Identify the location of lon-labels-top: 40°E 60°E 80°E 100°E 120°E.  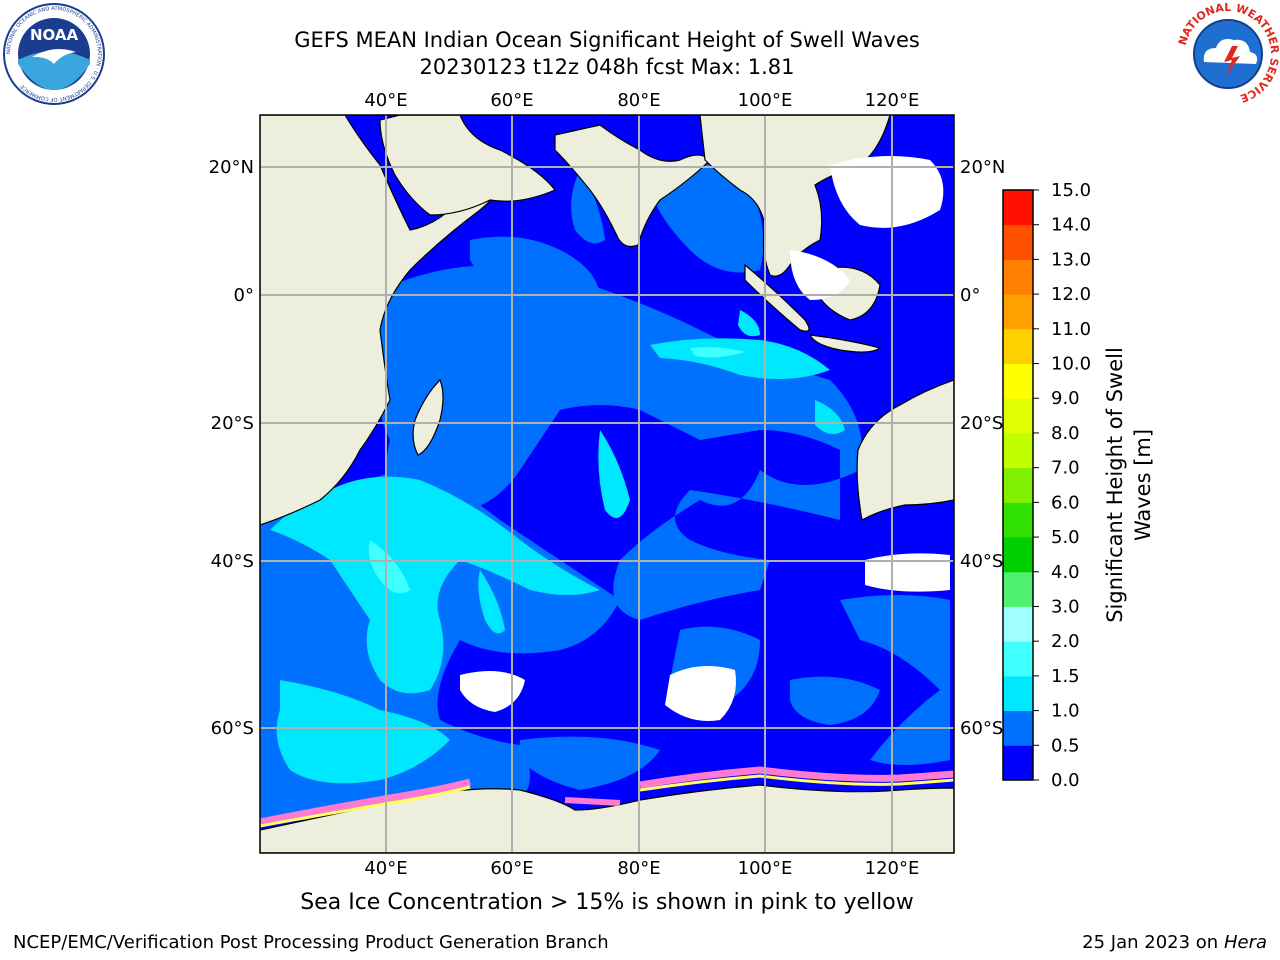
(641, 100).